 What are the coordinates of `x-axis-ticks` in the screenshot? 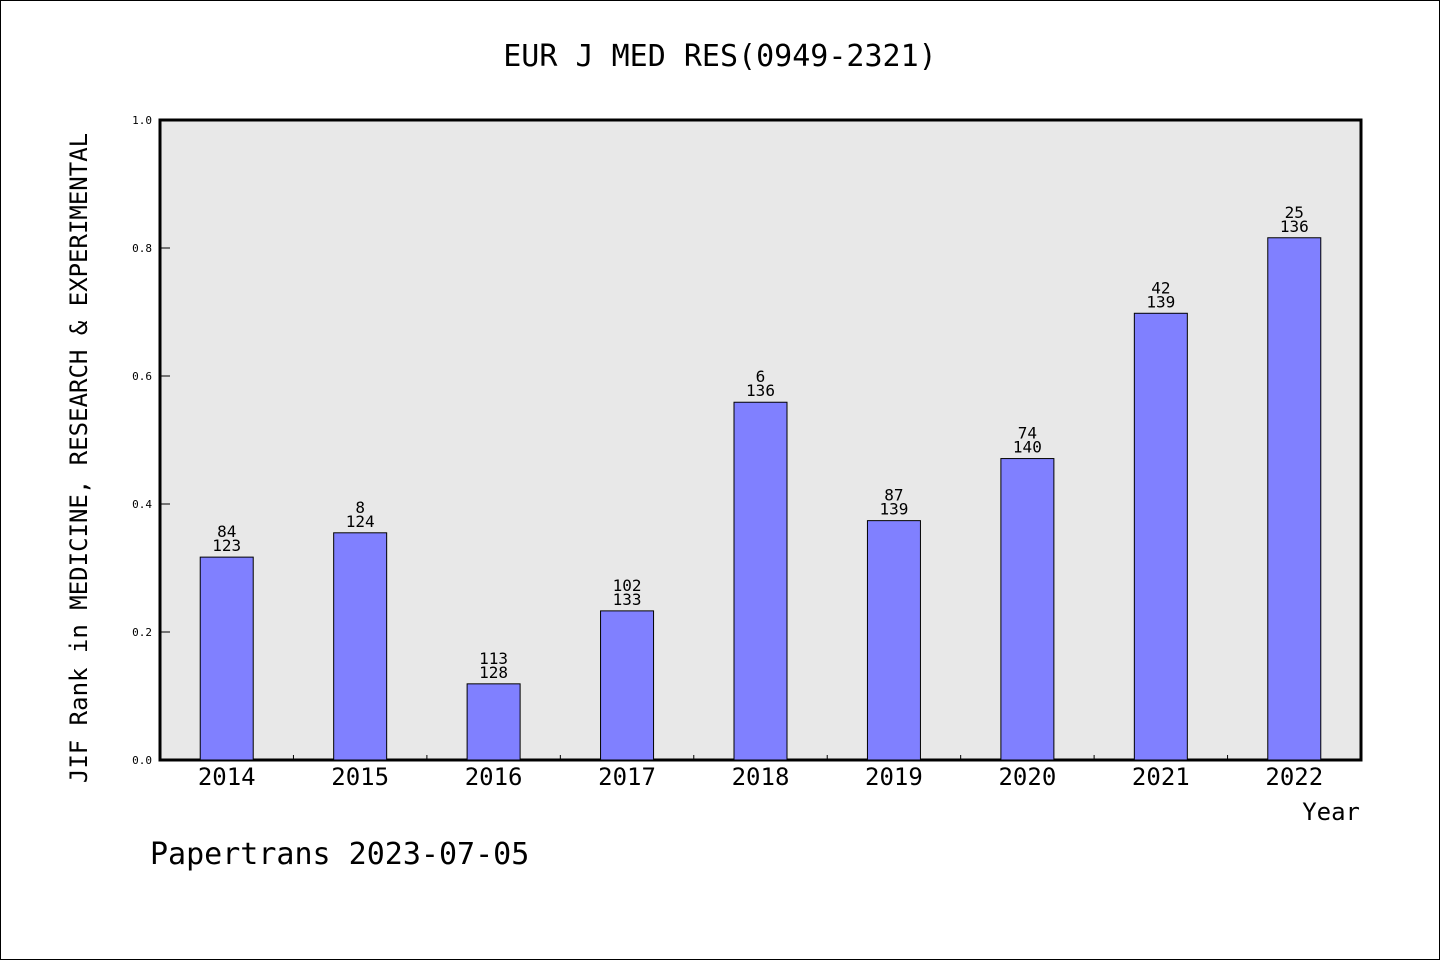 It's located at (760, 757).